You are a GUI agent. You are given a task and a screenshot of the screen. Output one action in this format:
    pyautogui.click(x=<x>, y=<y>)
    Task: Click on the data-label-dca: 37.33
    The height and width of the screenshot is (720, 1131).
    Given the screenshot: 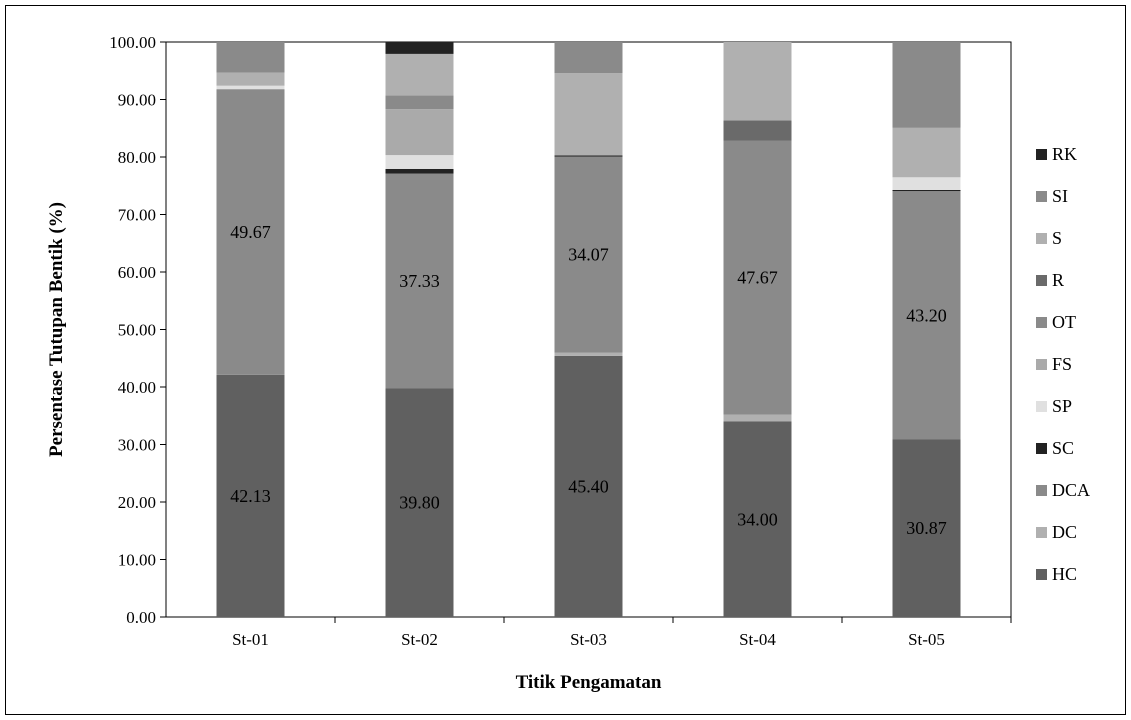 What is the action you would take?
    pyautogui.click(x=419, y=281)
    